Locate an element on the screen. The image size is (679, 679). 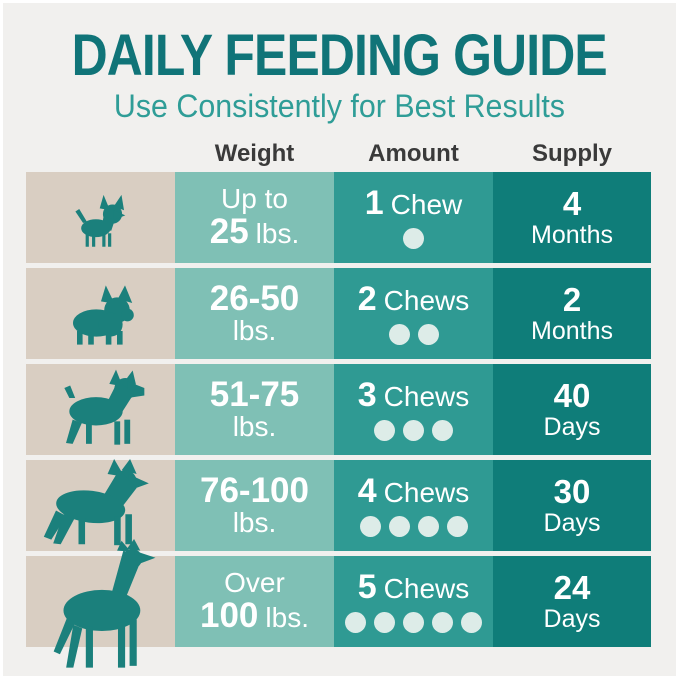
amount-cell: 2 Chews is located at coordinates (413, 313).